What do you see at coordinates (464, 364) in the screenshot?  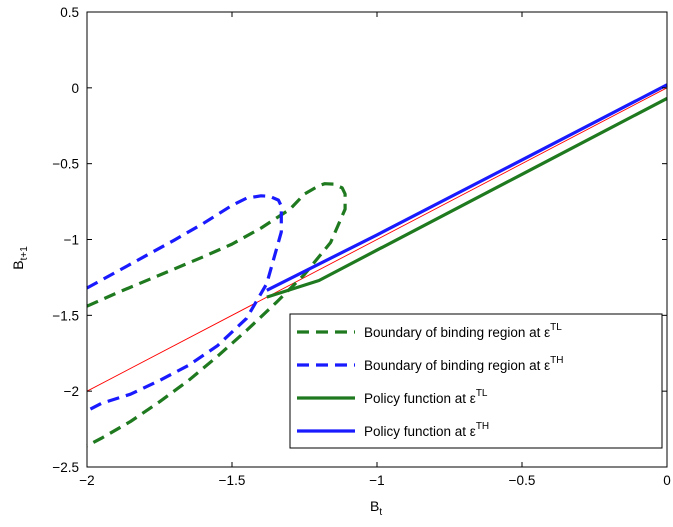 I see `legend-entry-label: Boundary of binding region at εTH` at bounding box center [464, 364].